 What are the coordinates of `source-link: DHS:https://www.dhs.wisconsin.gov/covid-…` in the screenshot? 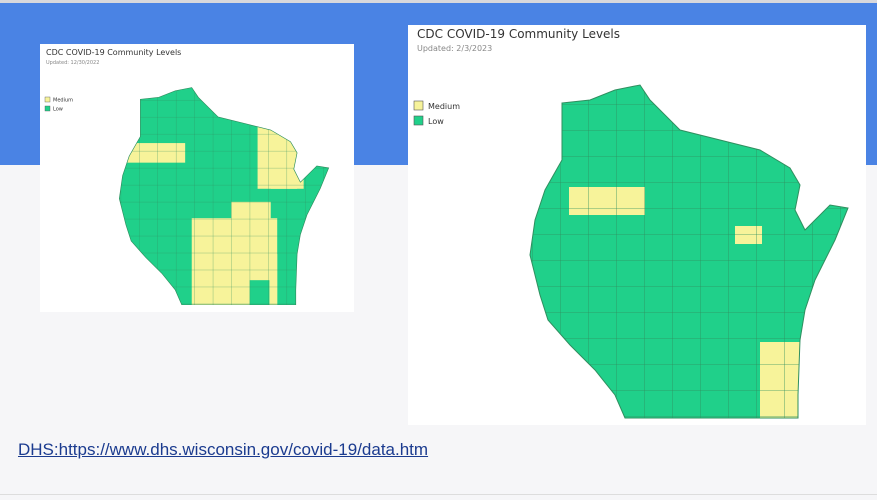 It's located at (223, 449).